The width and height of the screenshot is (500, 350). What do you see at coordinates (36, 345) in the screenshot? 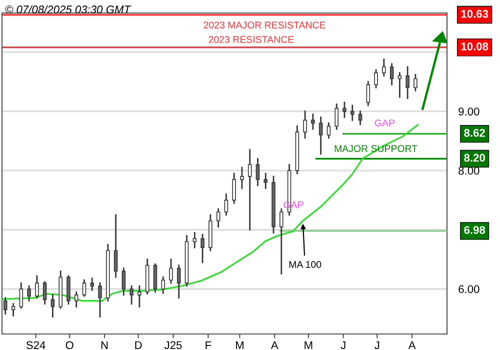
I see `x-tick-label: S24` at bounding box center [36, 345].